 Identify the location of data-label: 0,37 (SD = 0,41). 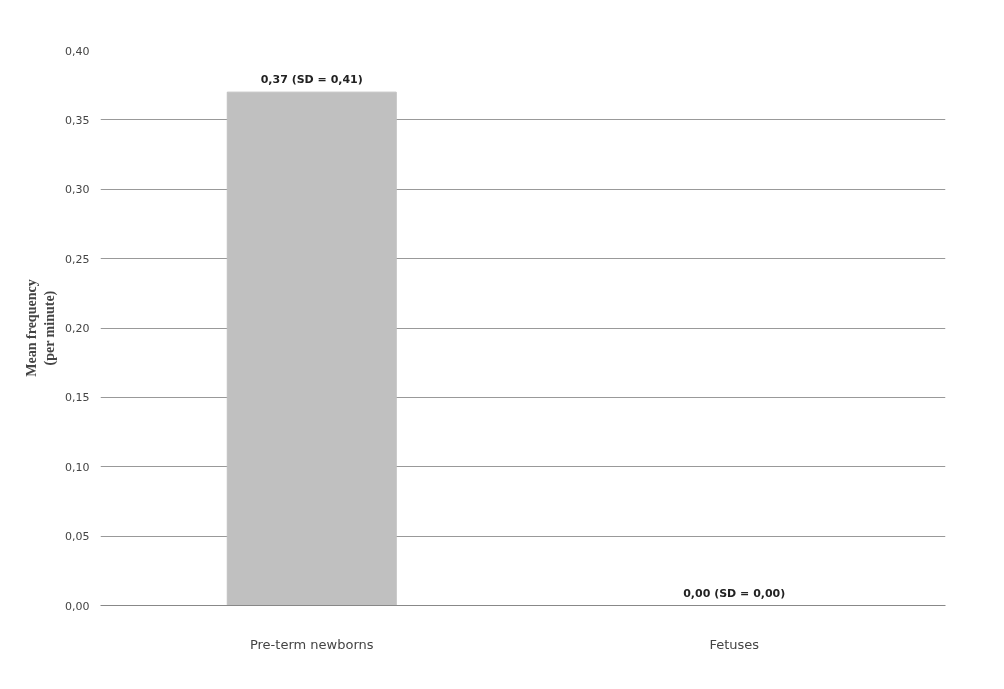
(311, 80).